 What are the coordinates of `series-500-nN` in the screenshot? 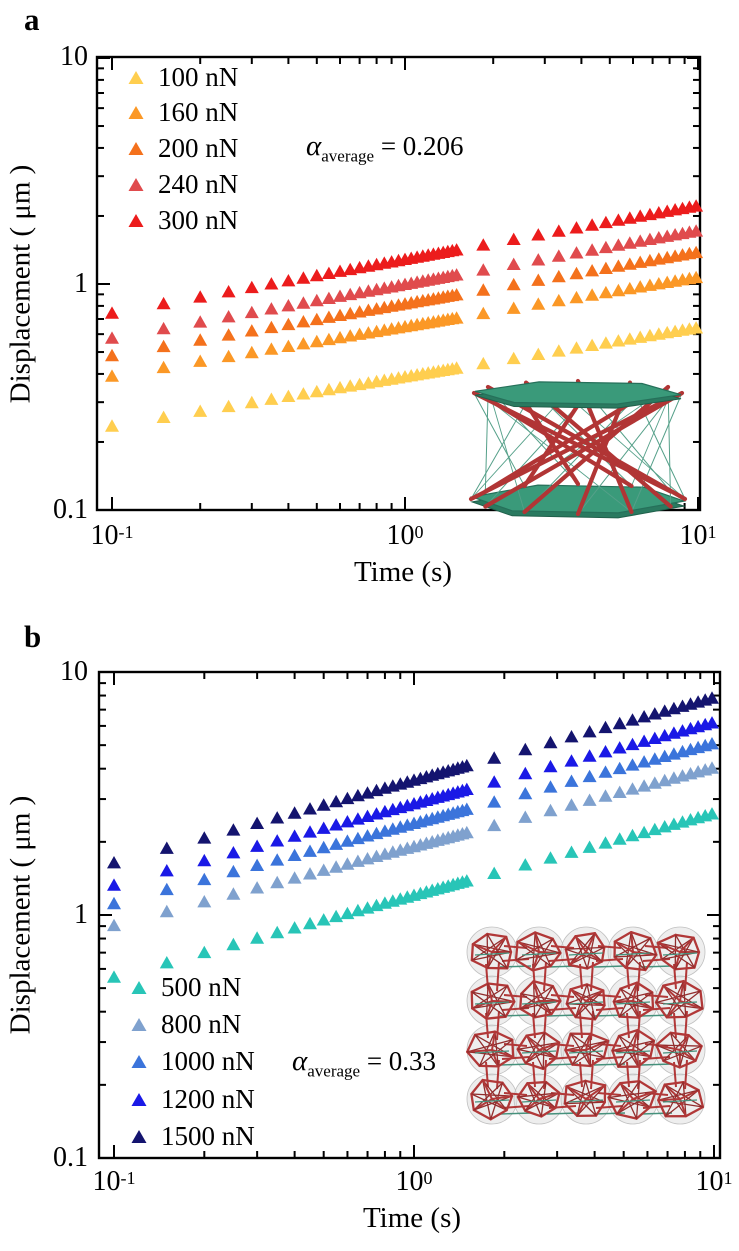 It's located at (413, 895).